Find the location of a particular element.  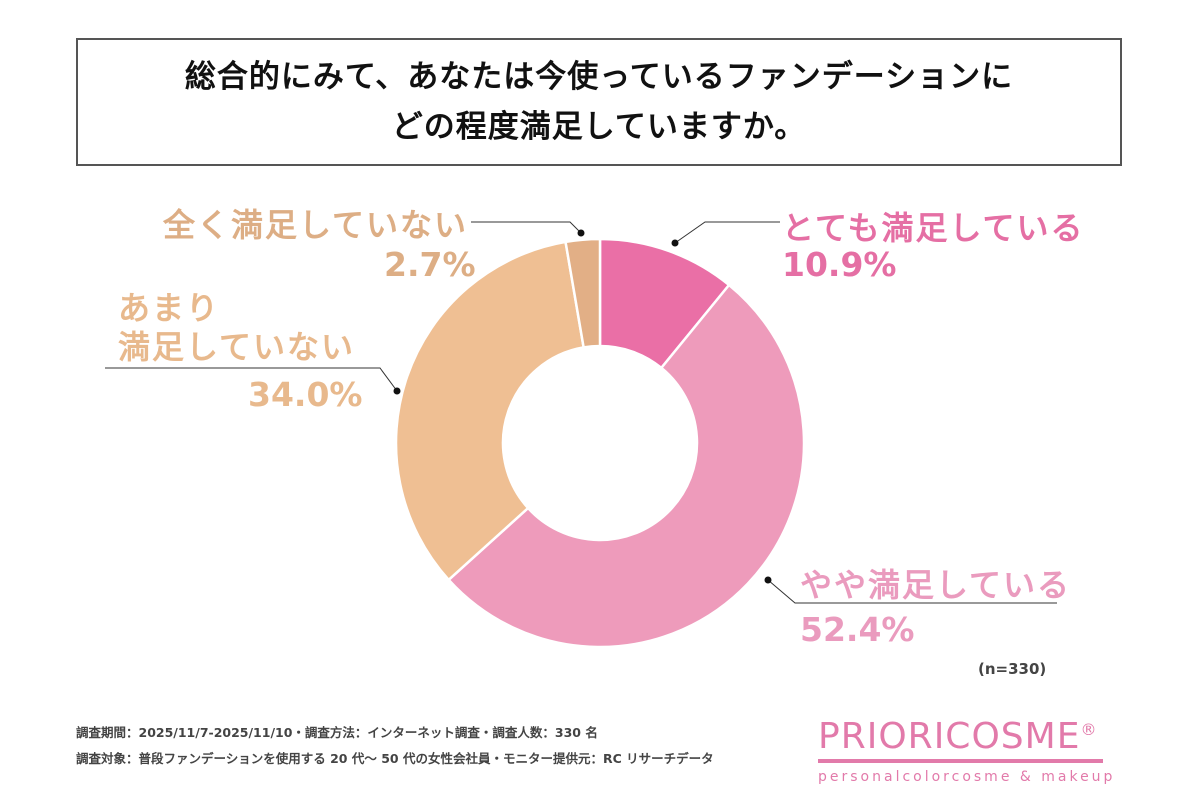

pct-not-very-satisfied: 34.0% is located at coordinates (305, 394).